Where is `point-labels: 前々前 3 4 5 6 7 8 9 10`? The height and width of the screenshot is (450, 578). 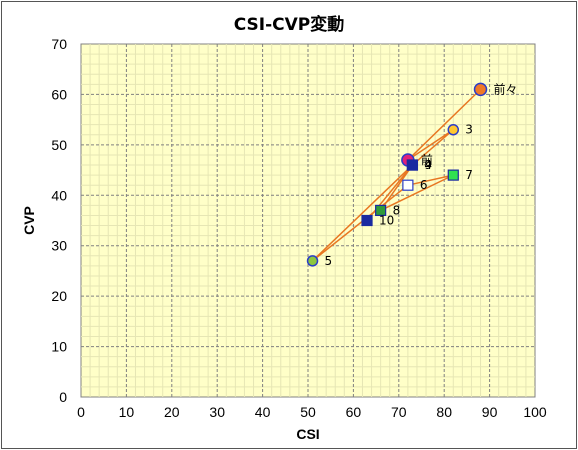 point-labels: 前々前 3 4 5 6 7 8 9 10 is located at coordinates (421, 174).